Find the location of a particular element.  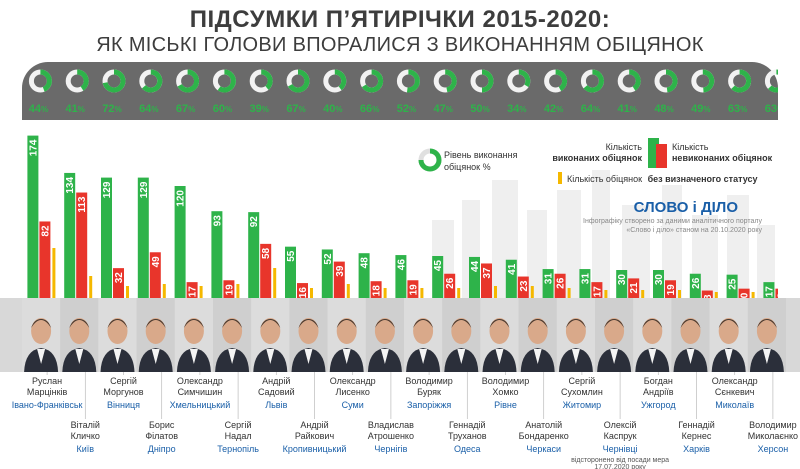

percent-sign-12: % is located at coordinates (486, 109).